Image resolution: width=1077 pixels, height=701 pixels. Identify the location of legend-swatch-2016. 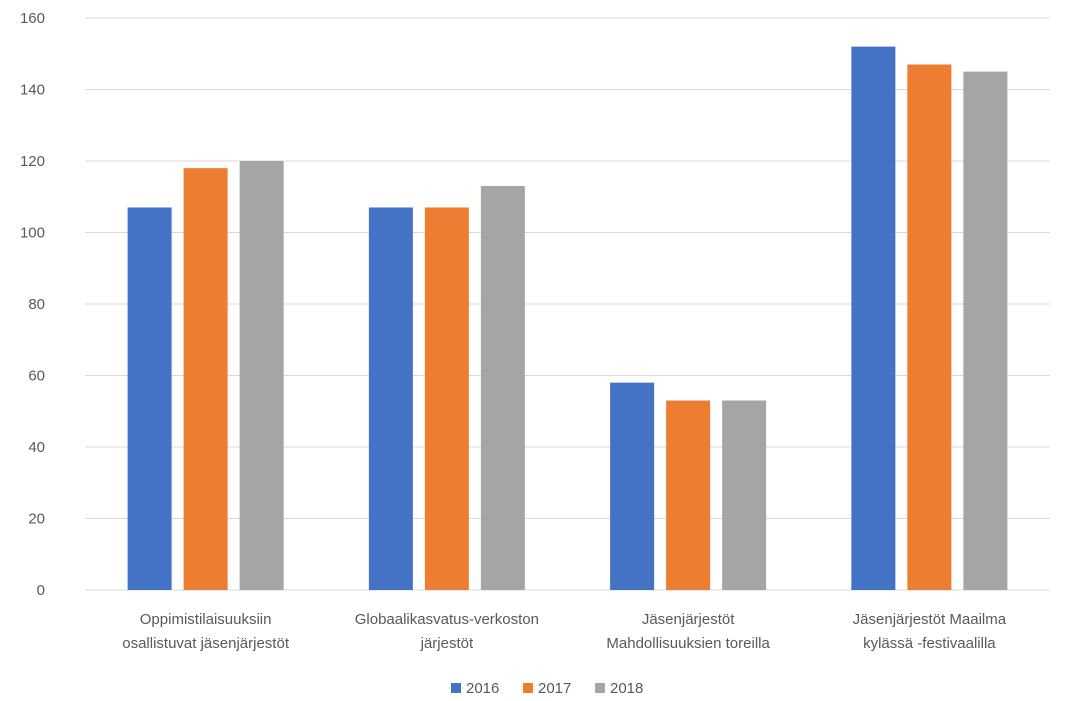
(456, 688).